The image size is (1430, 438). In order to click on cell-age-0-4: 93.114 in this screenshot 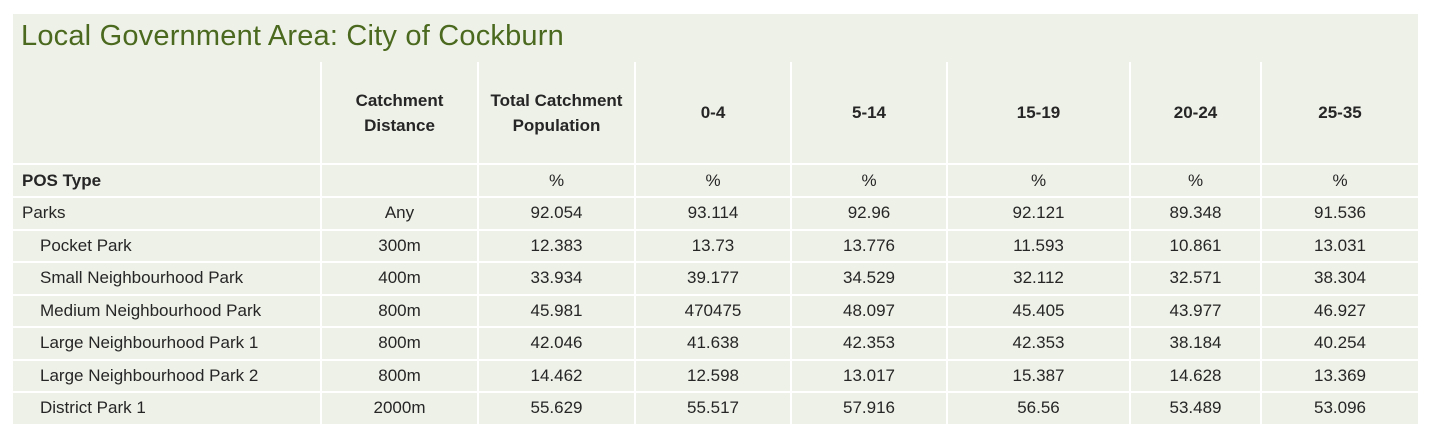, I will do `click(713, 214)`.